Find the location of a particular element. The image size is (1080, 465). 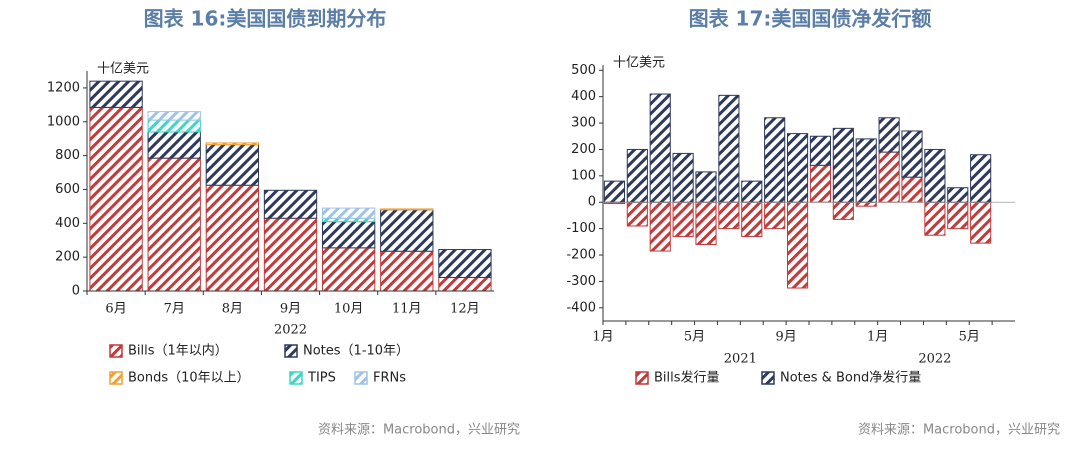

x-tick-label: 7月 is located at coordinates (174, 309).